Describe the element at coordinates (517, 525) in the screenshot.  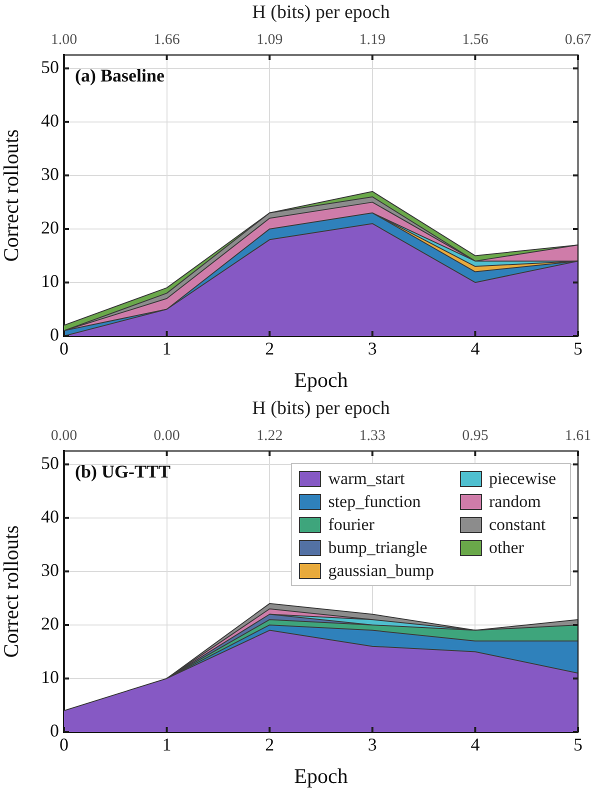
I see `legend-label: constant` at that location.